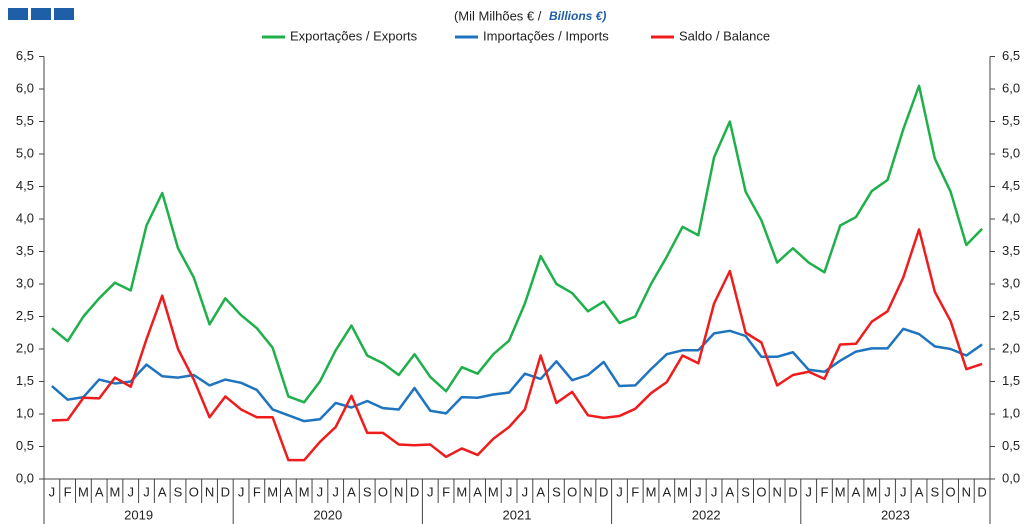 The height and width of the screenshot is (524, 1024). I want to click on legend-label: Saldo / Balance, so click(724, 35).